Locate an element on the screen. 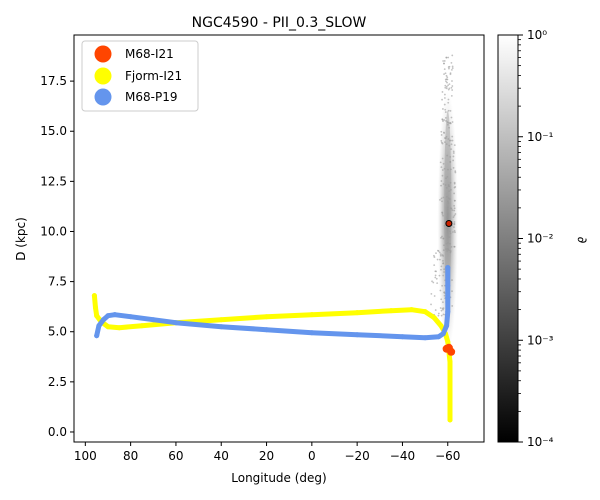 The width and height of the screenshot is (600, 500). colorbar-tick-label: 10⁻² is located at coordinates (540, 239).